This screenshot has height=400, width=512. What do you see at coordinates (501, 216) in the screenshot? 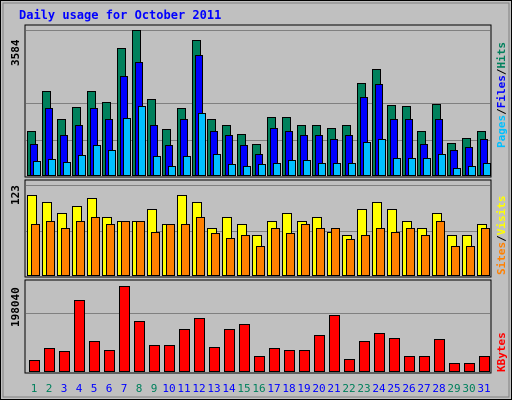
I see `legend-visits: Visits` at bounding box center [501, 216].